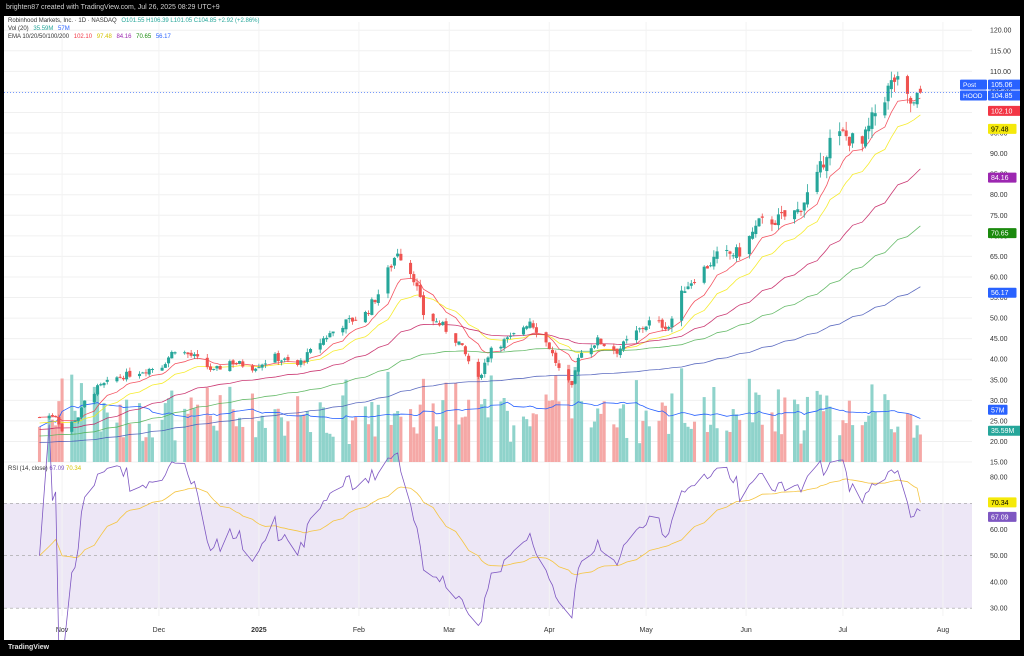 The height and width of the screenshot is (656, 1024). I want to click on legend-ema50: 84.16, so click(124, 37).